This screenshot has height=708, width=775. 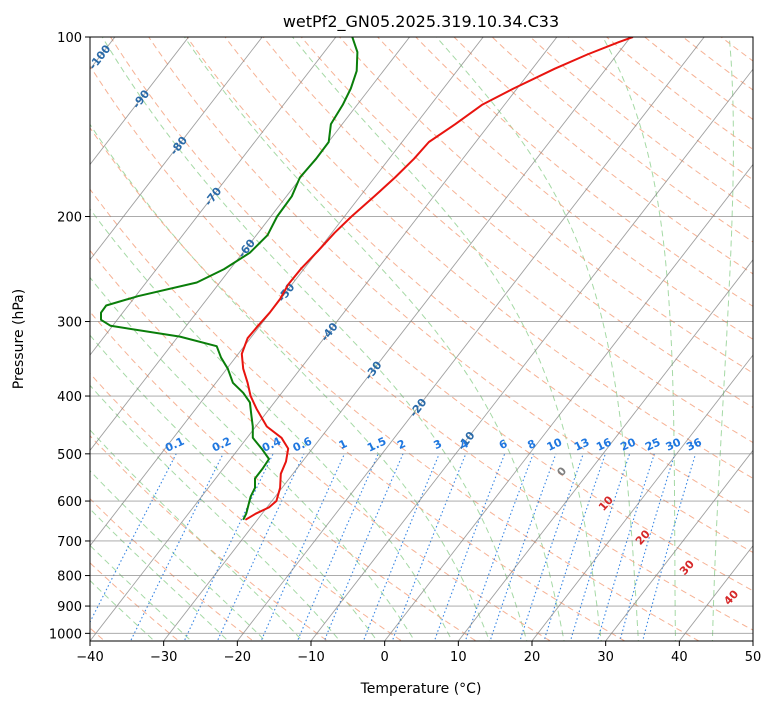 What do you see at coordinates (581, 445) in the screenshot?
I see `mixing-ratio-label: 13` at bounding box center [581, 445].